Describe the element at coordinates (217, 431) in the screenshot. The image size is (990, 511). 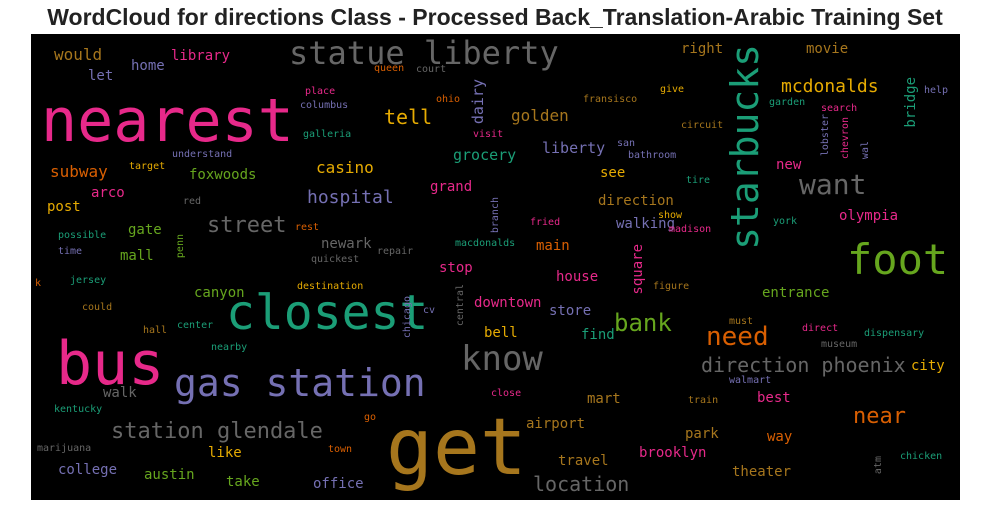
I see `word-station-glendale: station glendale` at that location.